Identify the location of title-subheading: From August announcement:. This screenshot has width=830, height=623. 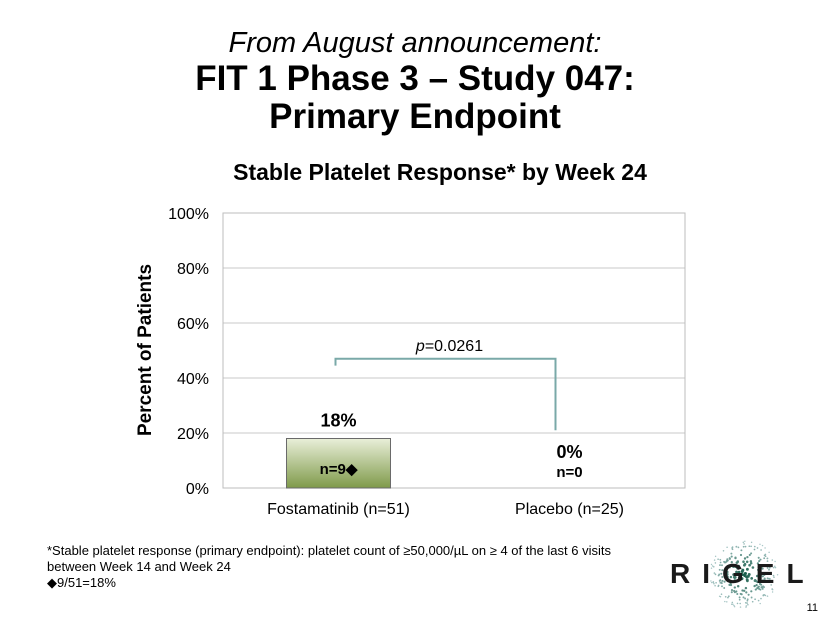
(415, 43).